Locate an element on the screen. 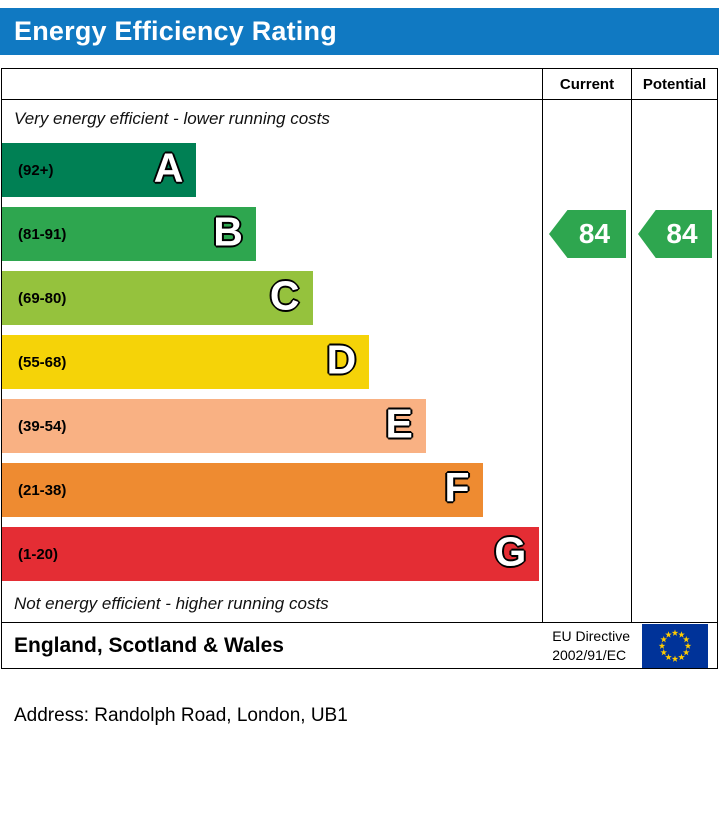  band-letter: D is located at coordinates (341, 359).